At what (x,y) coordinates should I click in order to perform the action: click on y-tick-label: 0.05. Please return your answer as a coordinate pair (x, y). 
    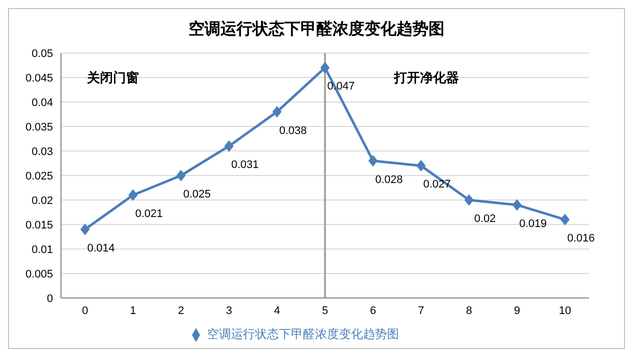
    Looking at the image, I should click on (42, 54).